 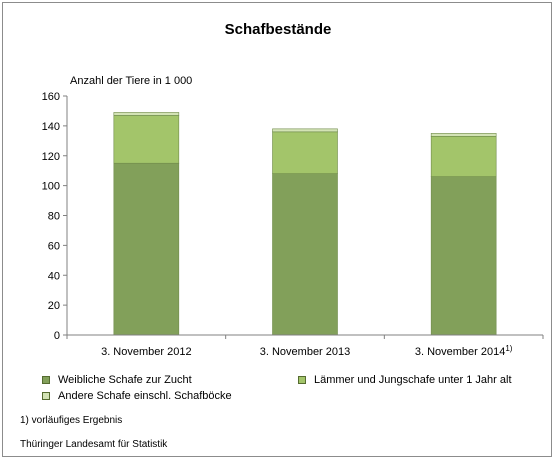 I want to click on chart-title: Schafbestände, so click(x=278, y=29).